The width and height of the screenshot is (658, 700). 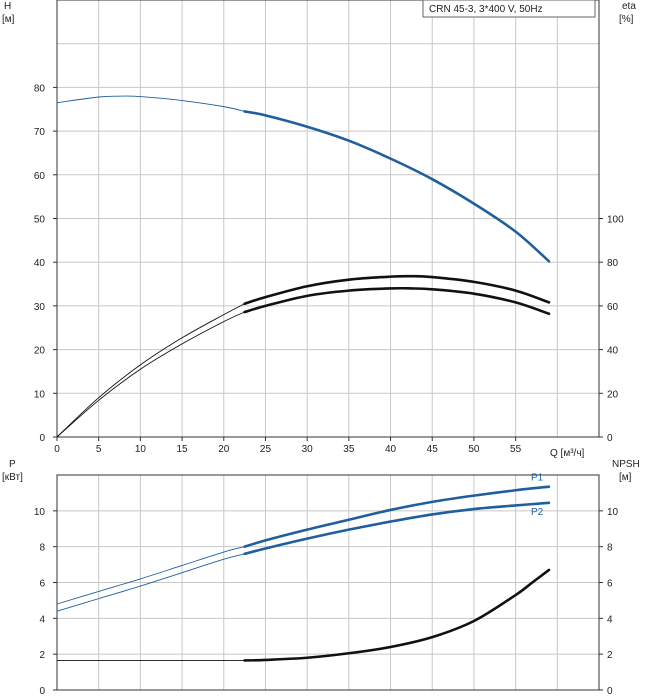 I want to click on npsh-tick-label: 10, so click(x=613, y=512).